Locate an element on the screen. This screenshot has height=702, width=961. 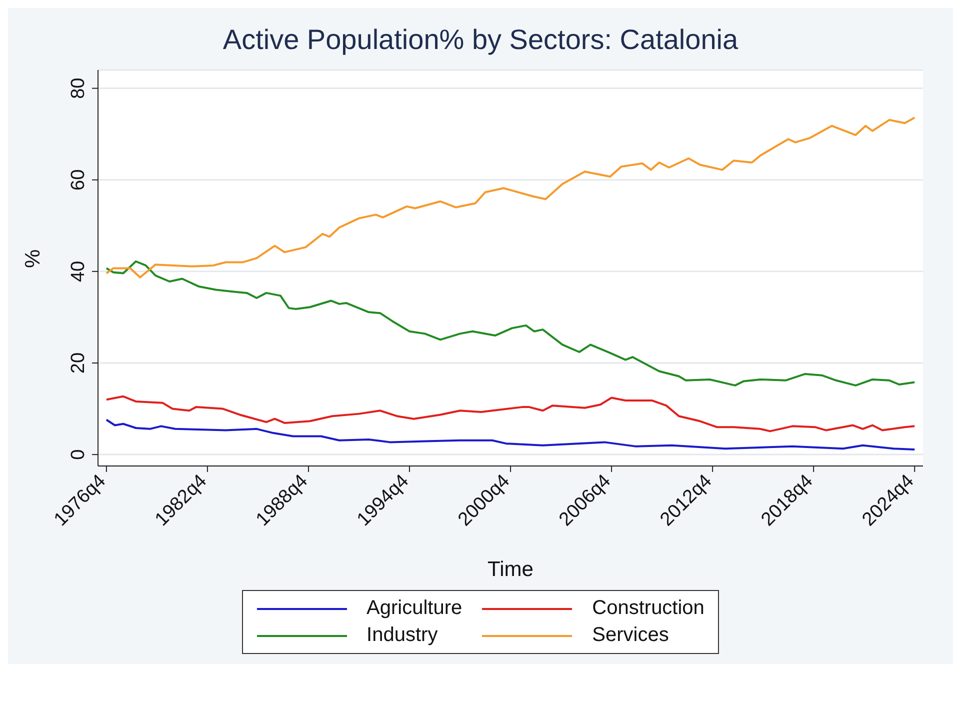
x-axis-title: Time is located at coordinates (511, 569).